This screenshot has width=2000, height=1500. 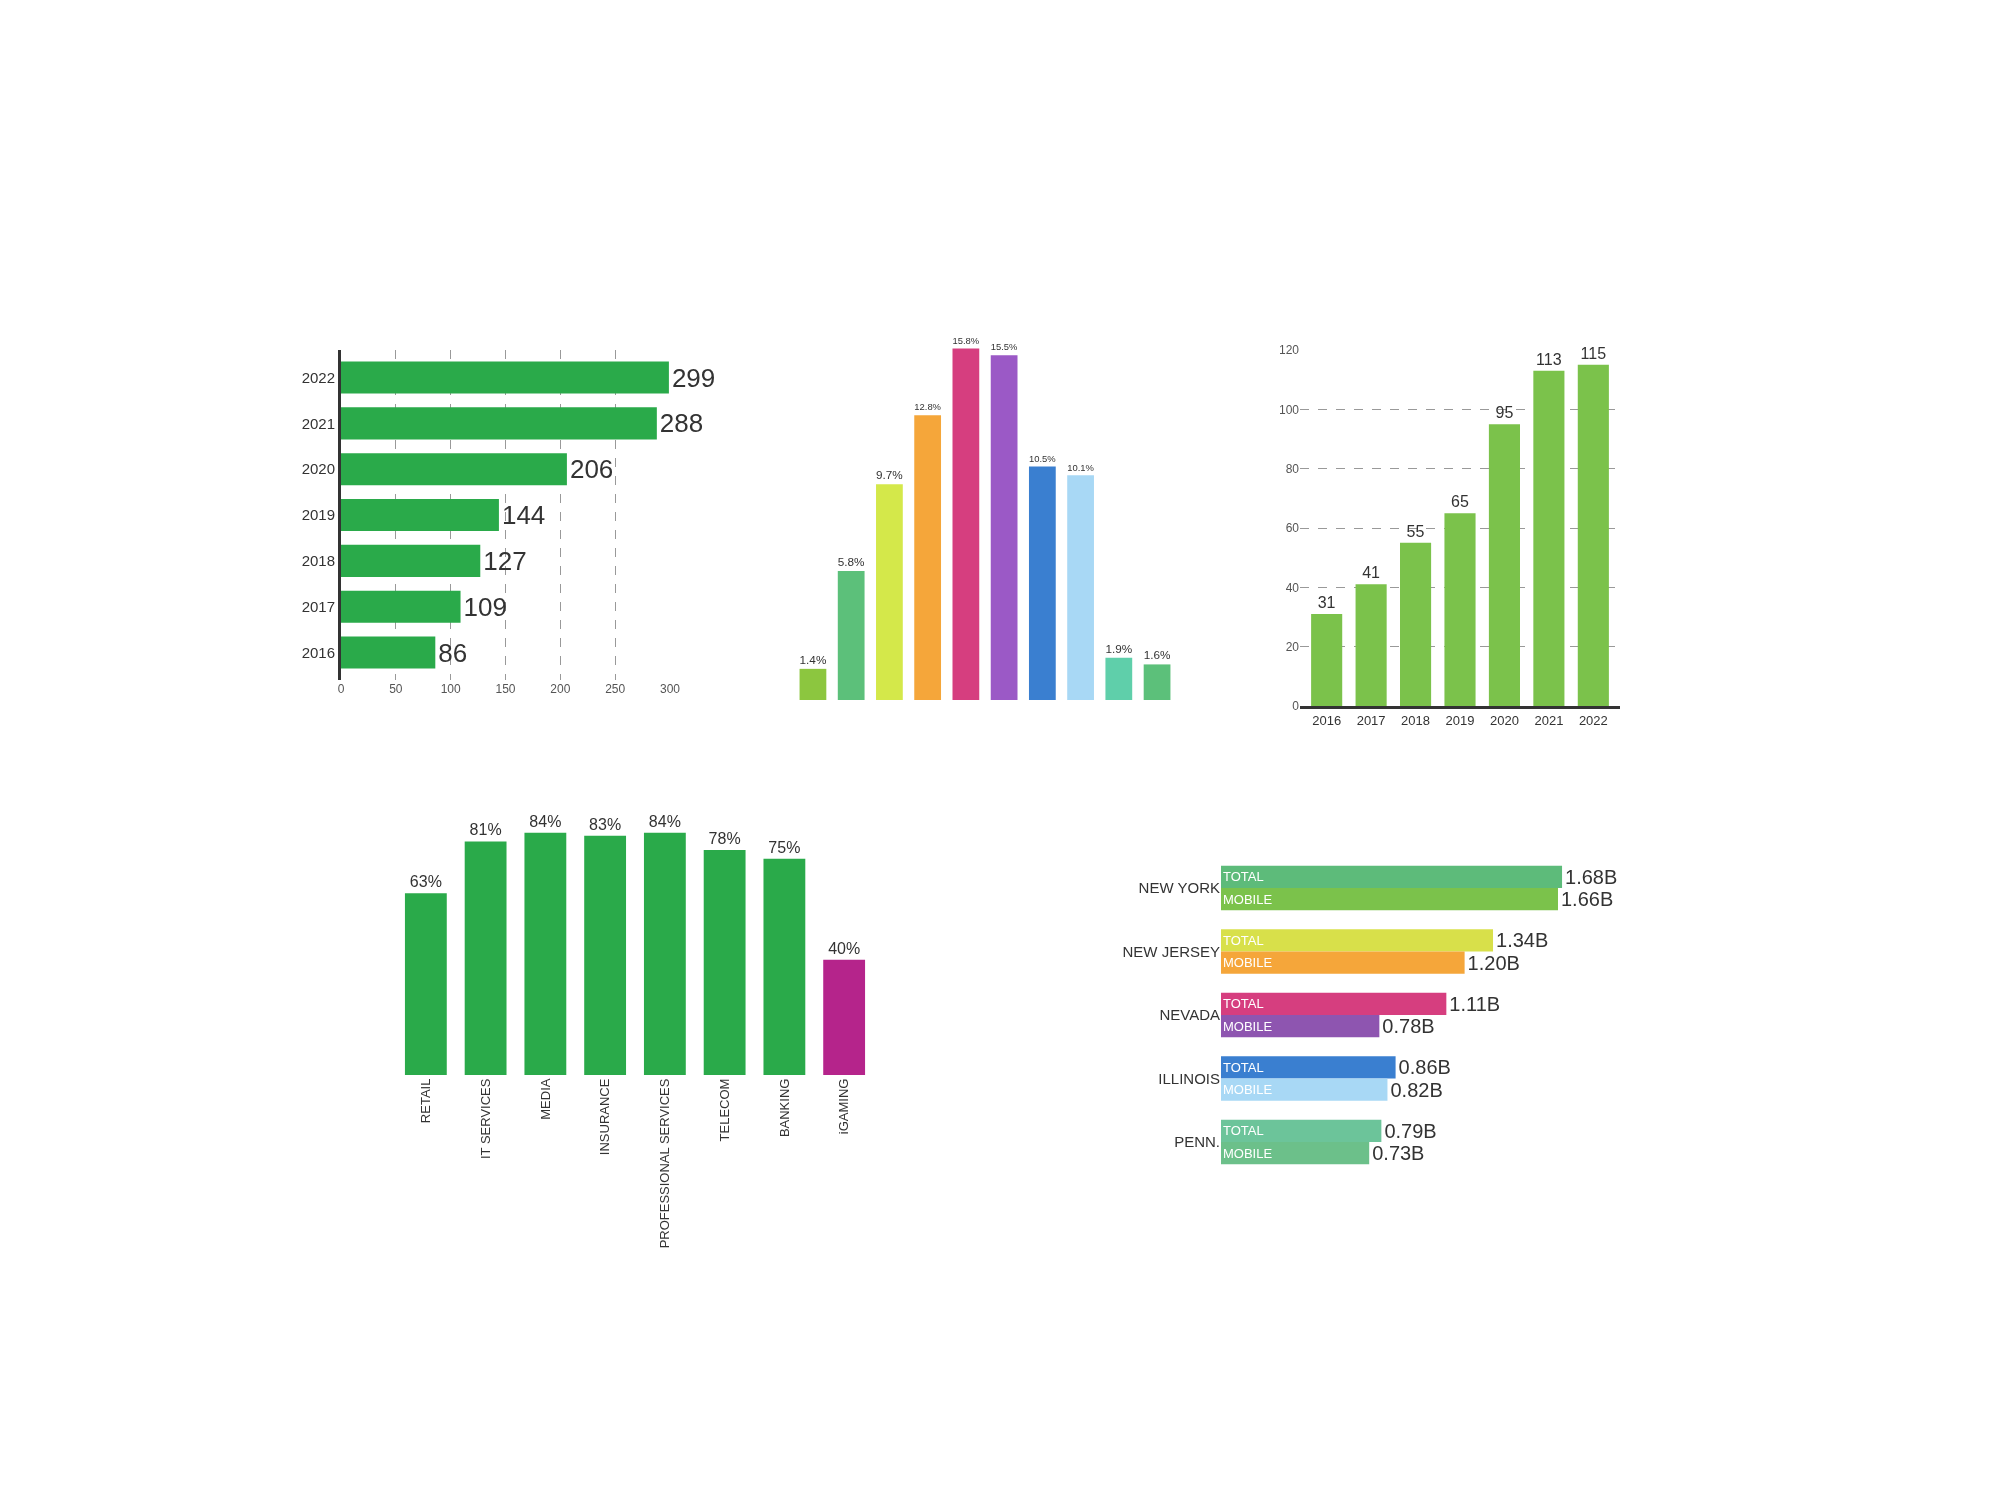 What do you see at coordinates (851, 561) in the screenshot?
I see `data-label: 5.8%` at bounding box center [851, 561].